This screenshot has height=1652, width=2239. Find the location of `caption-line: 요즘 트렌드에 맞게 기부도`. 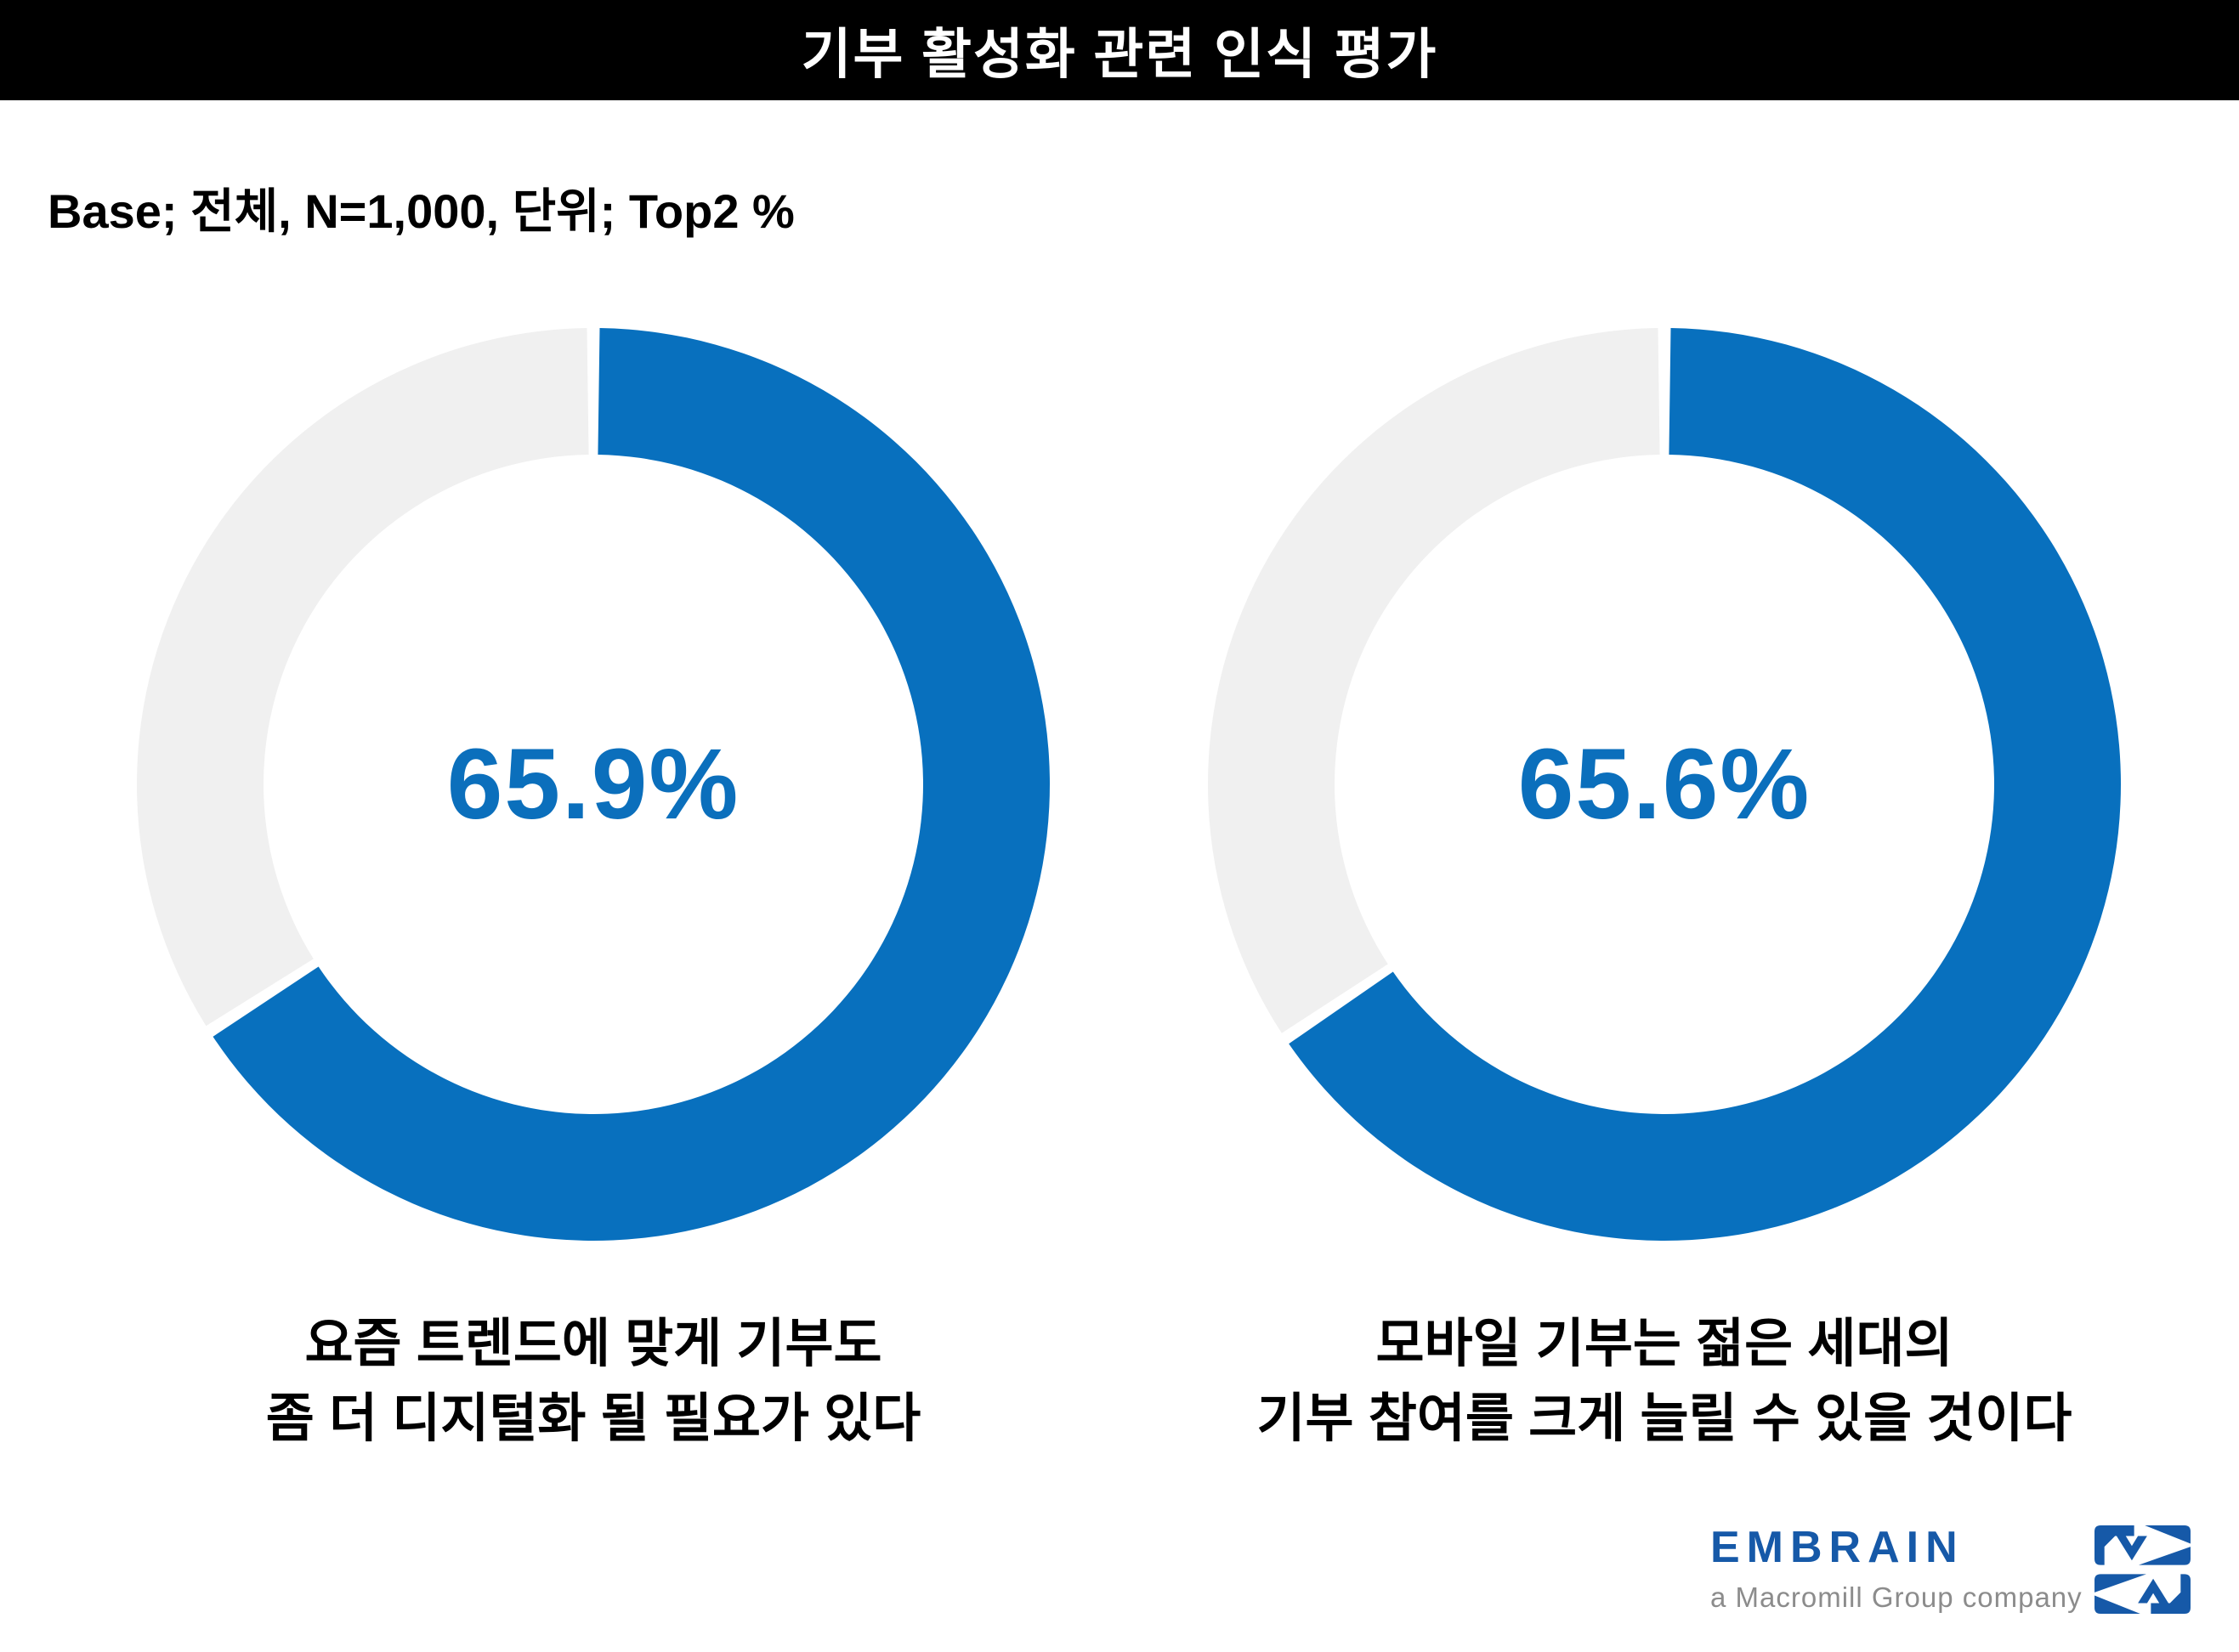

caption-line: 요즘 트렌드에 맞게 기부도 is located at coordinates (593, 1344).